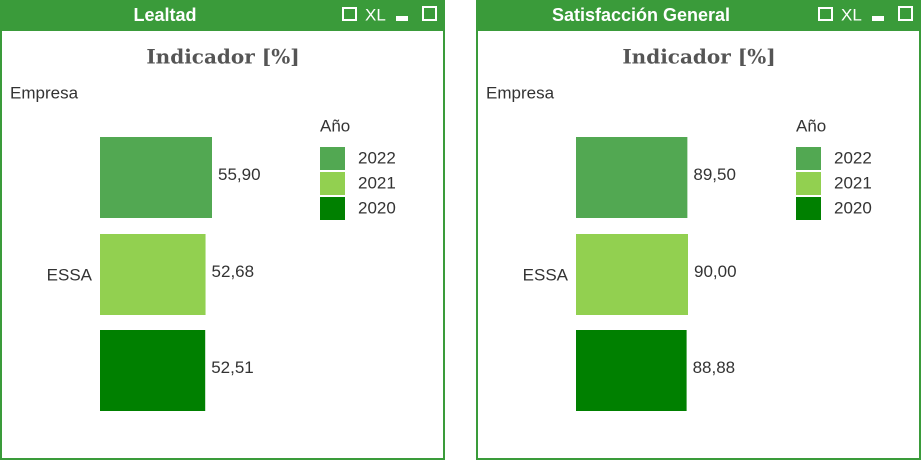 The width and height of the screenshot is (922, 462). Describe the element at coordinates (164, 15) in the screenshot. I see `panel-title: Lealtad` at that location.